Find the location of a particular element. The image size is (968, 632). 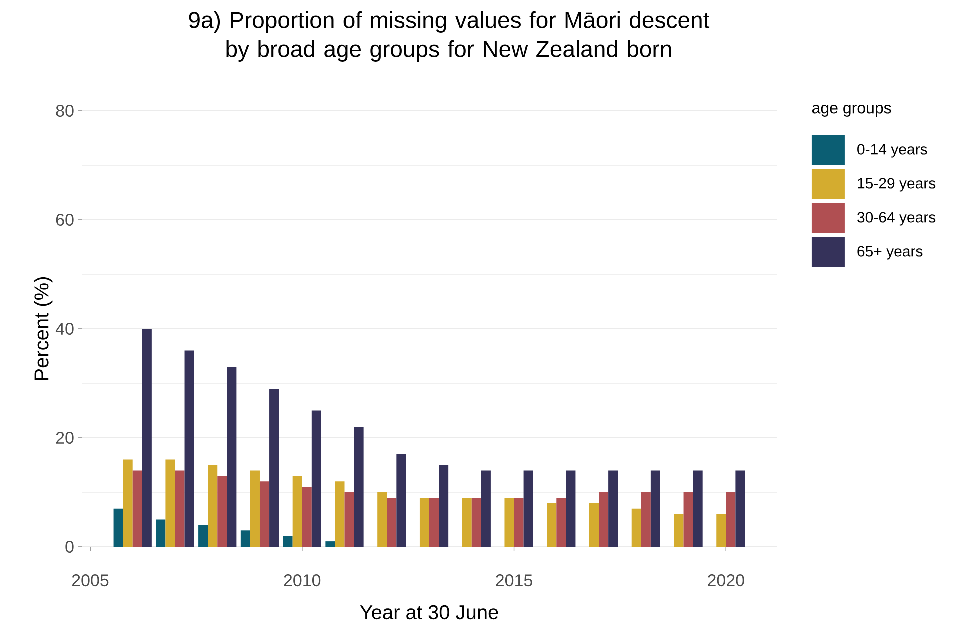

x-tick-label: 2015 is located at coordinates (514, 580).